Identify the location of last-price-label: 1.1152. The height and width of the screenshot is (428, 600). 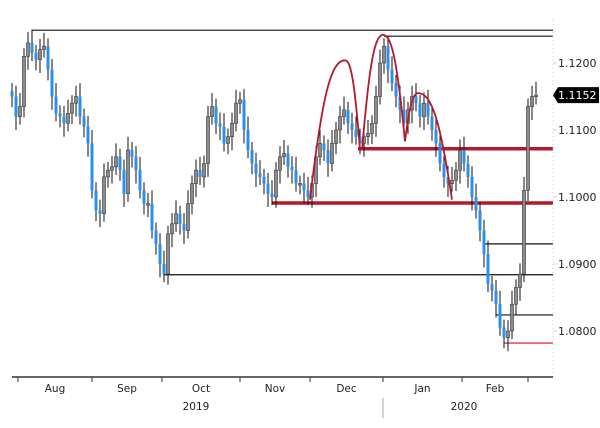
(577, 95).